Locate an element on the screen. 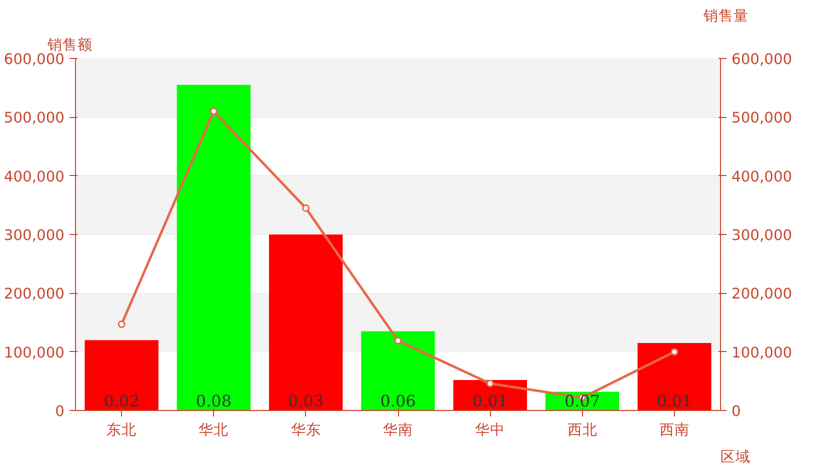 The height and width of the screenshot is (474, 817). annotation: 0.02 is located at coordinates (122, 401).